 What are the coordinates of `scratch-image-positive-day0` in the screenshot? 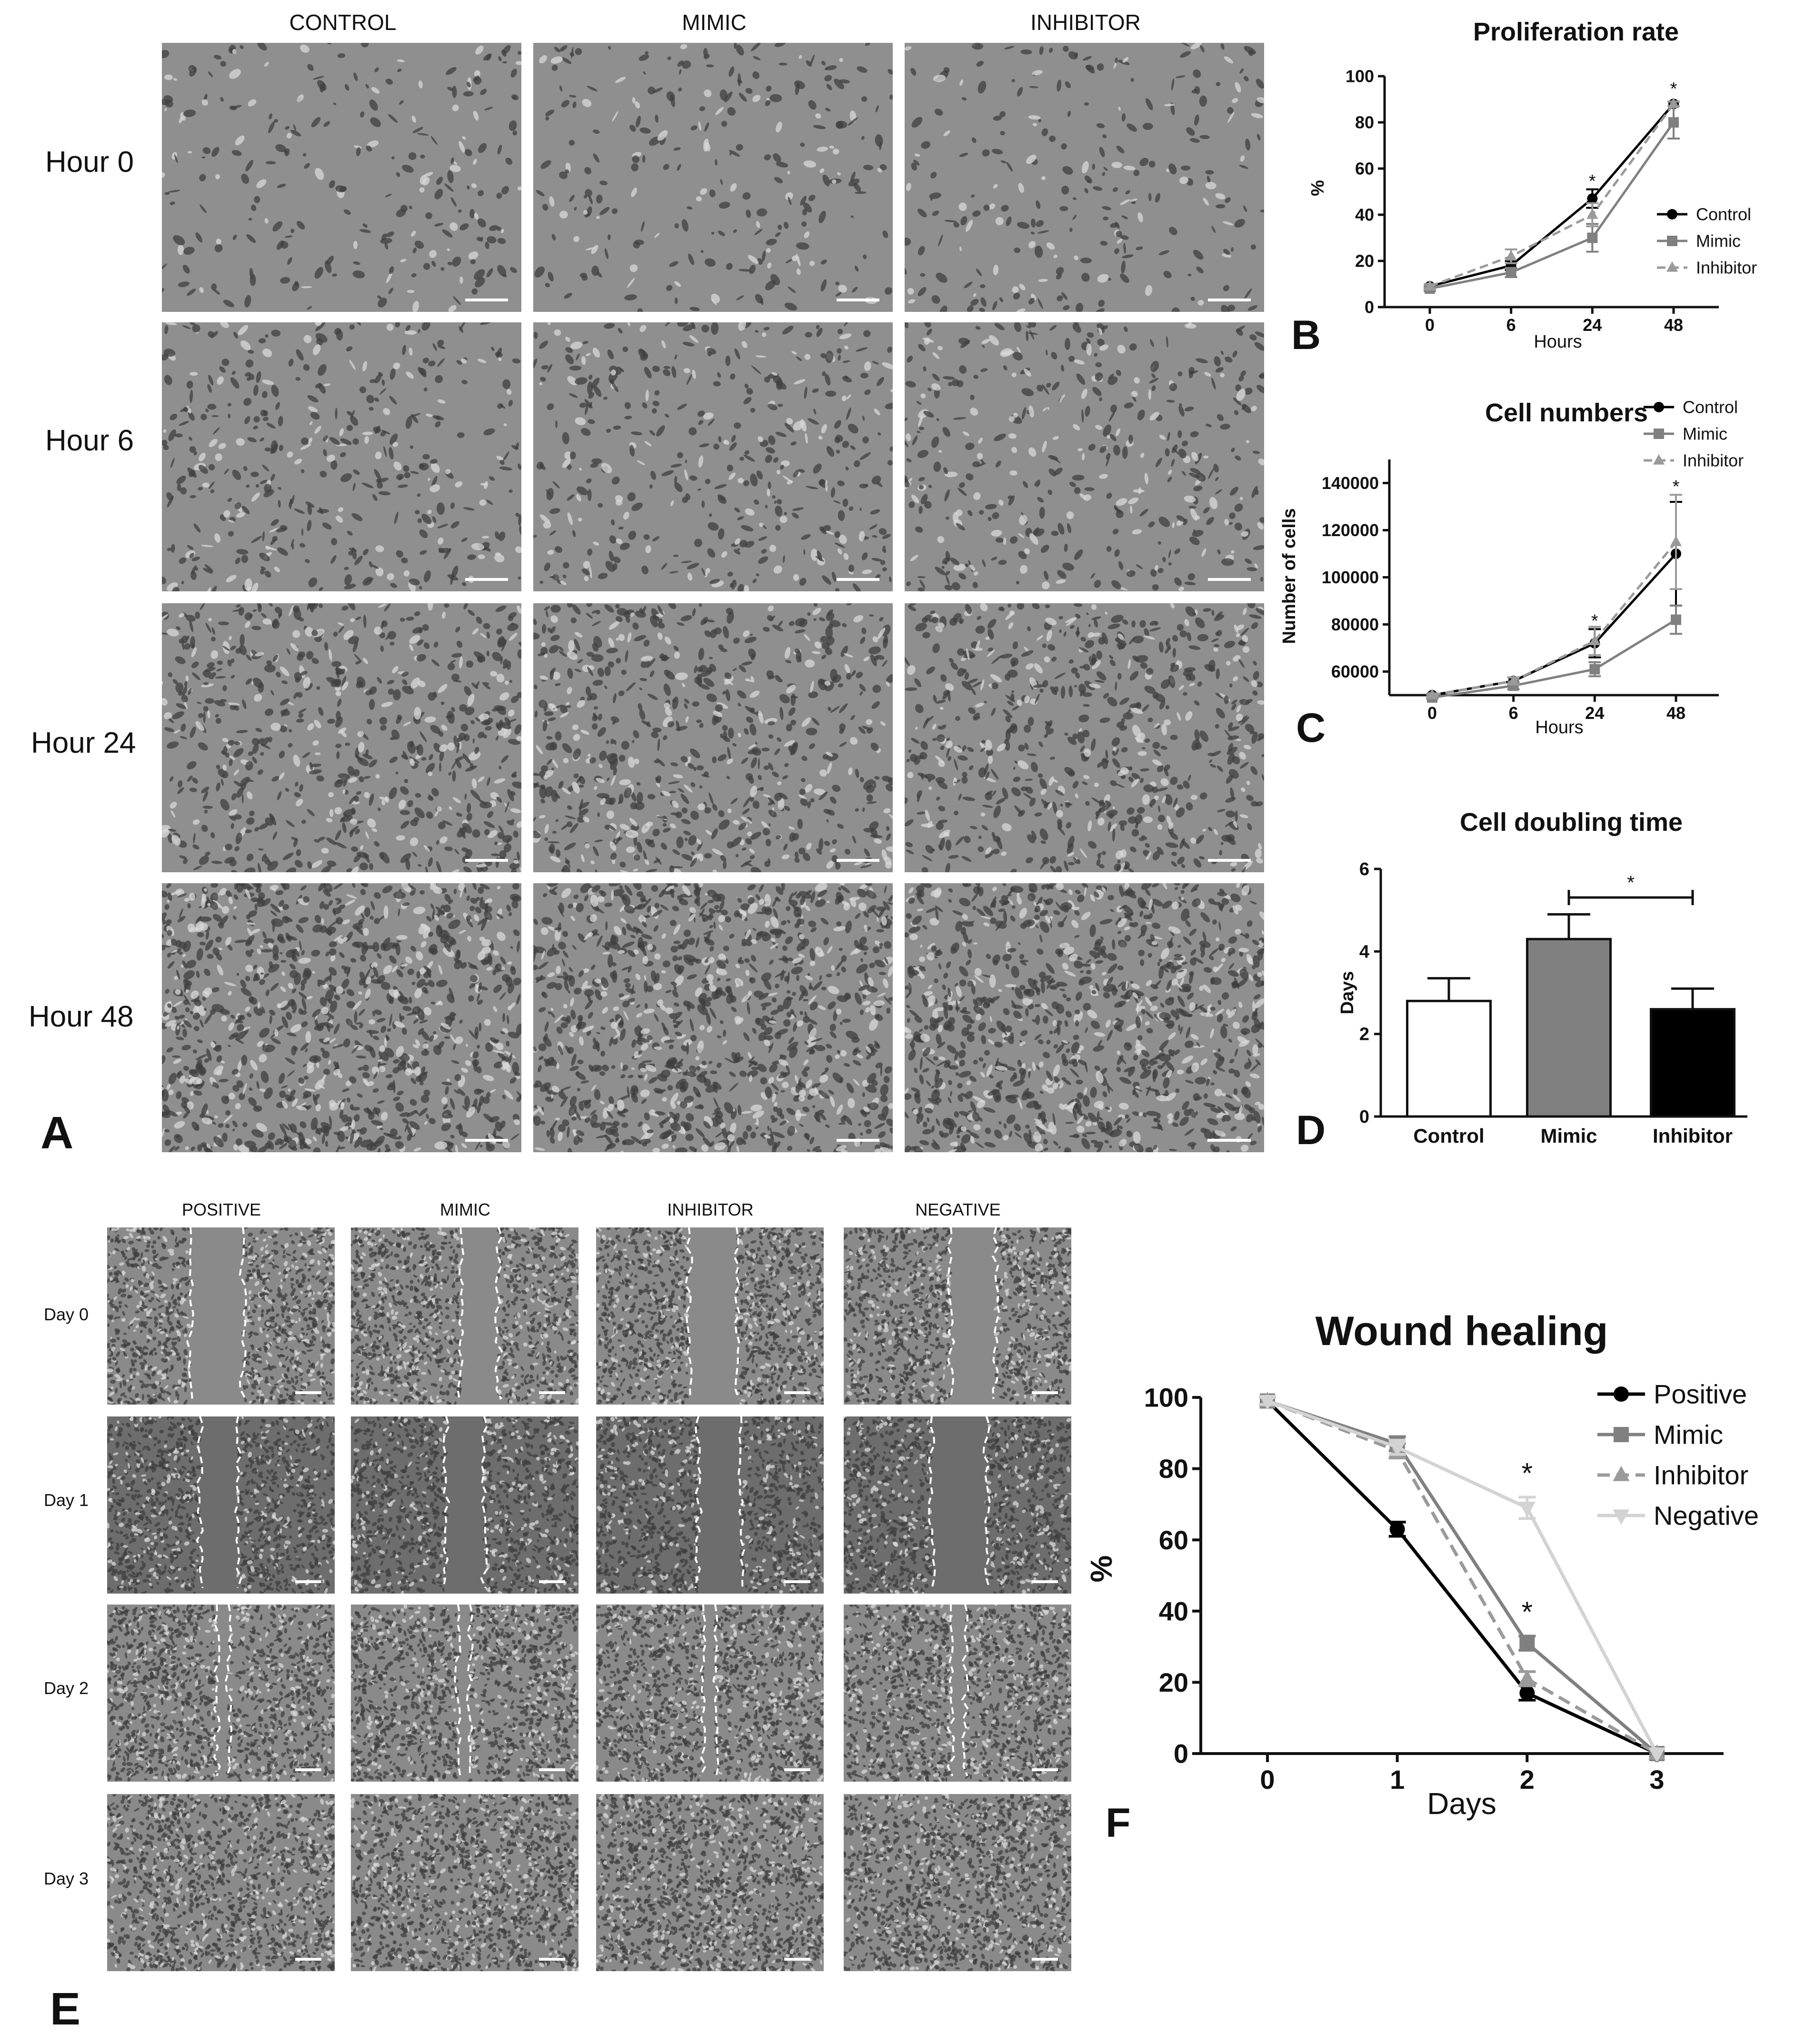 It's located at (221, 1316).